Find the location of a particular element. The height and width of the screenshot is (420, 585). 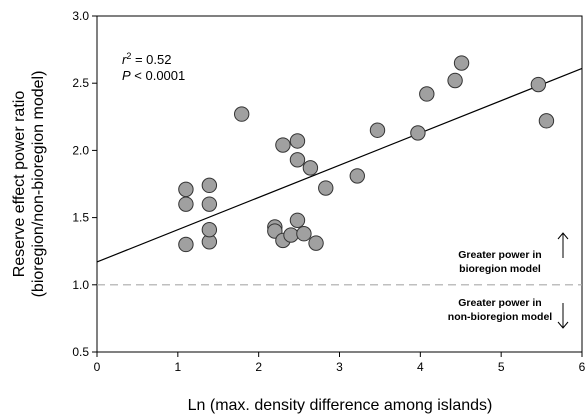

y-tick-label: 2.0 is located at coordinates (80, 150).